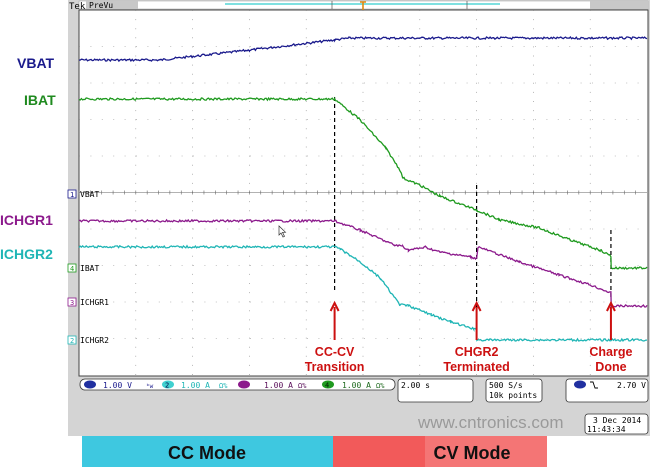 Image resolution: width=650 pixels, height=470 pixels. What do you see at coordinates (580, 384) in the screenshot?
I see `trigger-source-badge` at bounding box center [580, 384].